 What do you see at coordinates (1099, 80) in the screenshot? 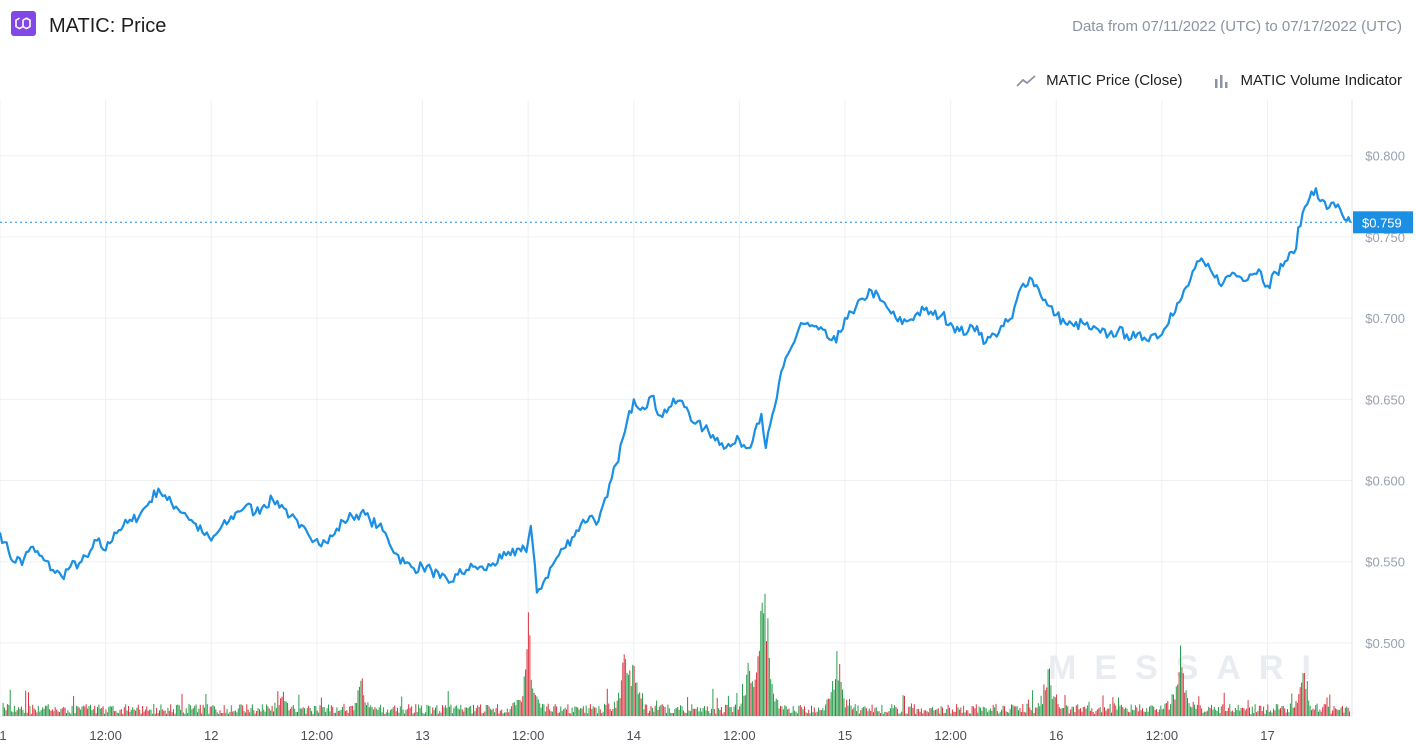
I see `legend-item-price: MATIC Price (Close)` at bounding box center [1099, 80].